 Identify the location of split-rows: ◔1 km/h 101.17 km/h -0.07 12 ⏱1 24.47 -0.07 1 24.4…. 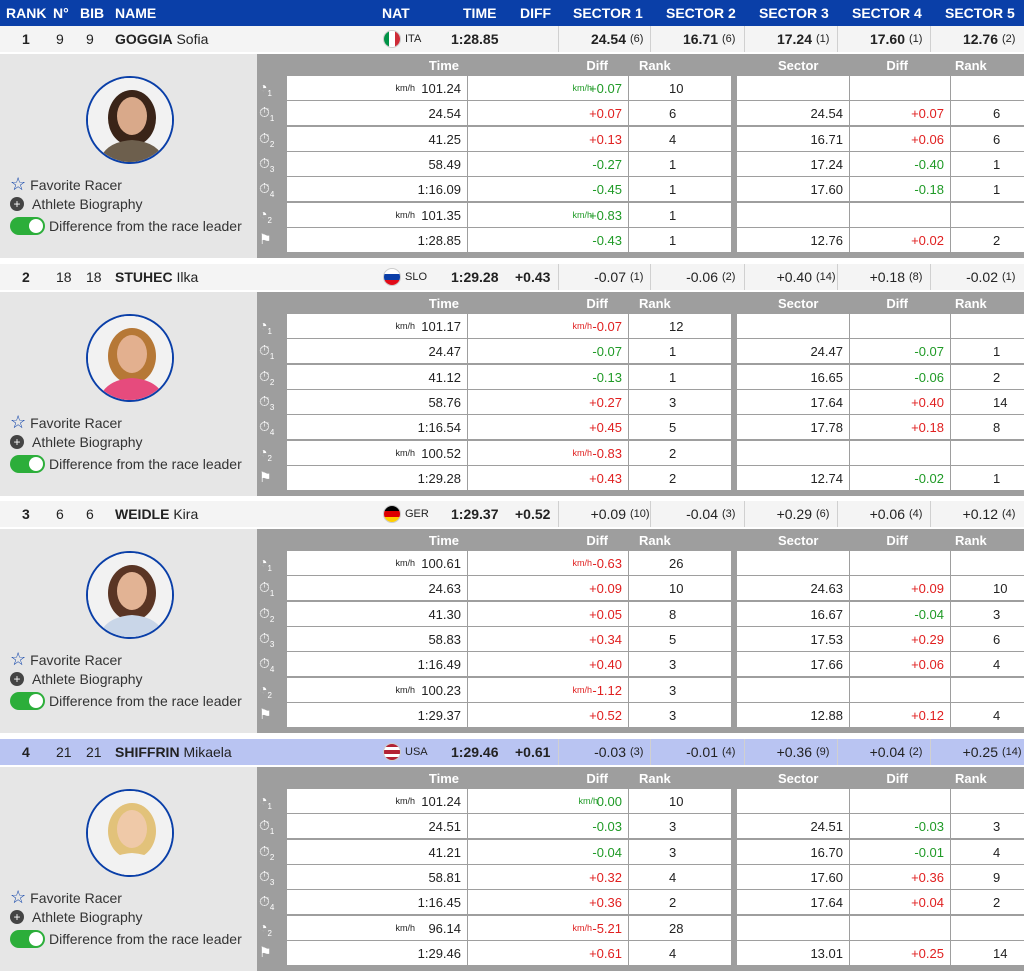
(641, 404).